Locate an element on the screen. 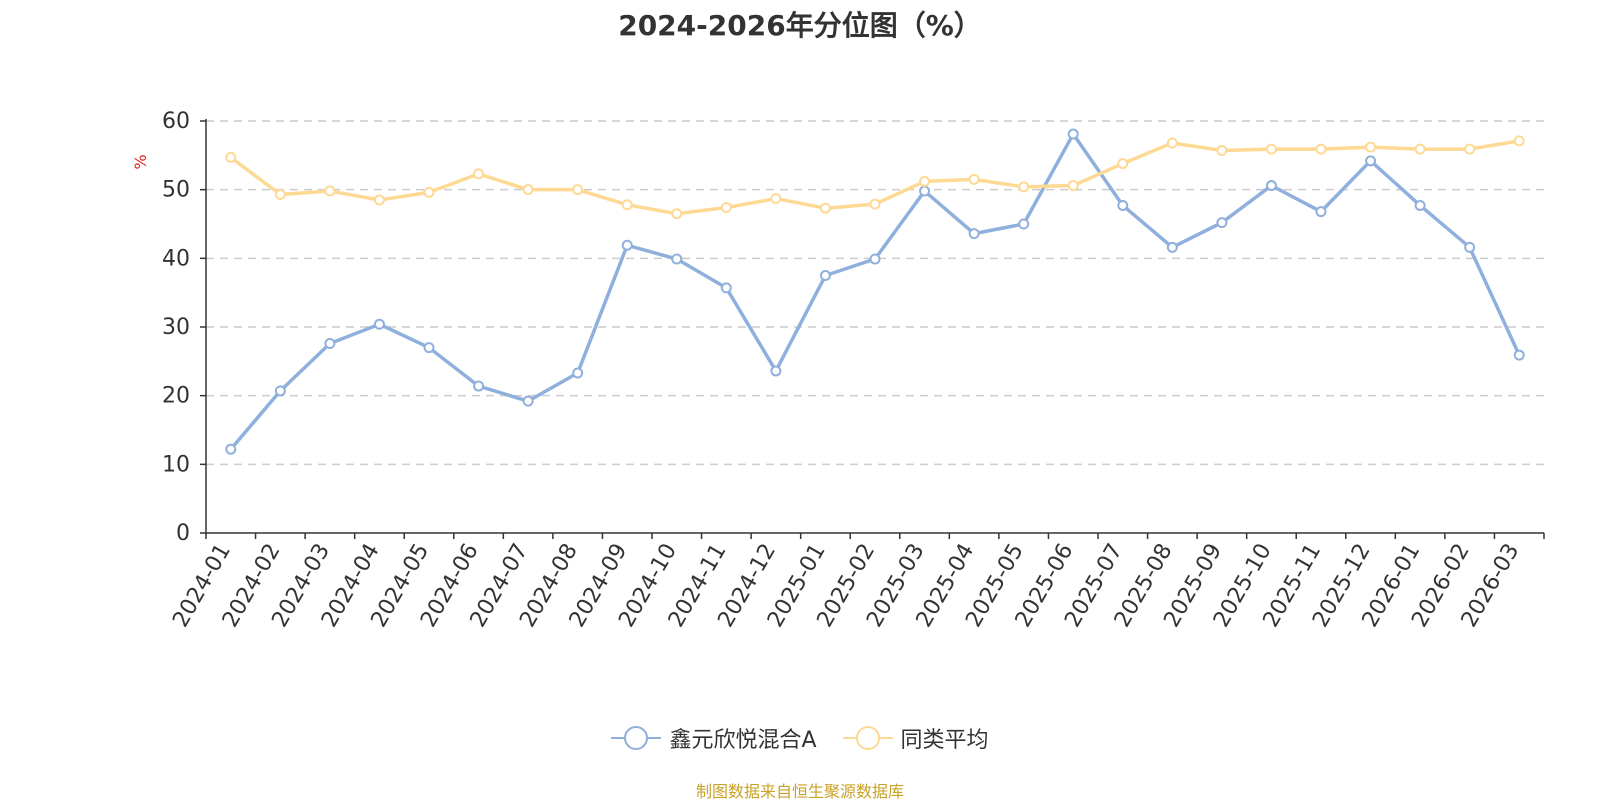  y-tick-label: 20 is located at coordinates (176, 396).